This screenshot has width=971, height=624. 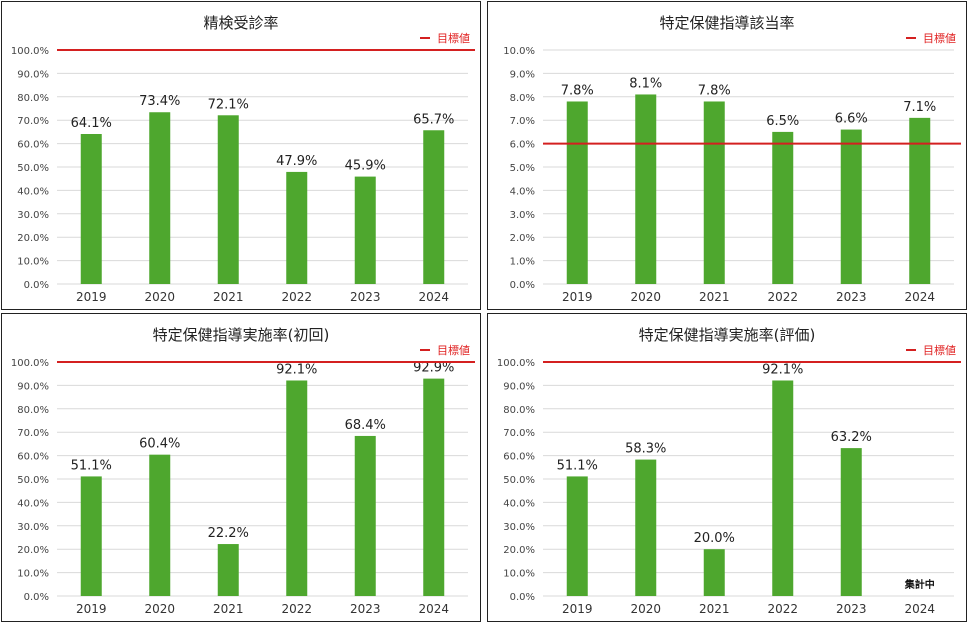 I want to click on data-label: 92.9%, so click(x=433, y=368).